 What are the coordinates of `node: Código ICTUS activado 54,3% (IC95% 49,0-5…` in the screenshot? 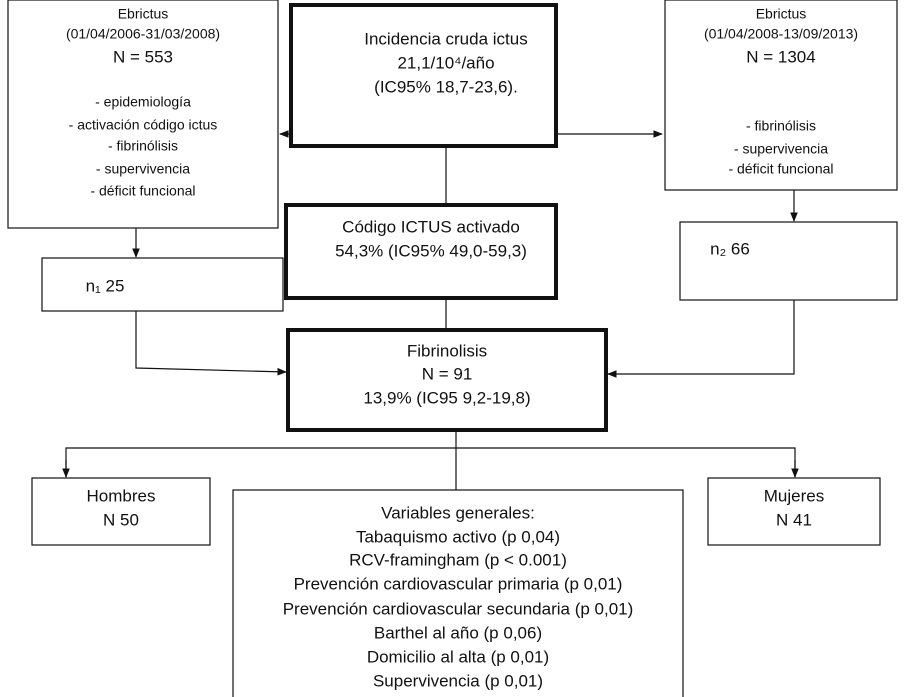 It's located at (421, 251).